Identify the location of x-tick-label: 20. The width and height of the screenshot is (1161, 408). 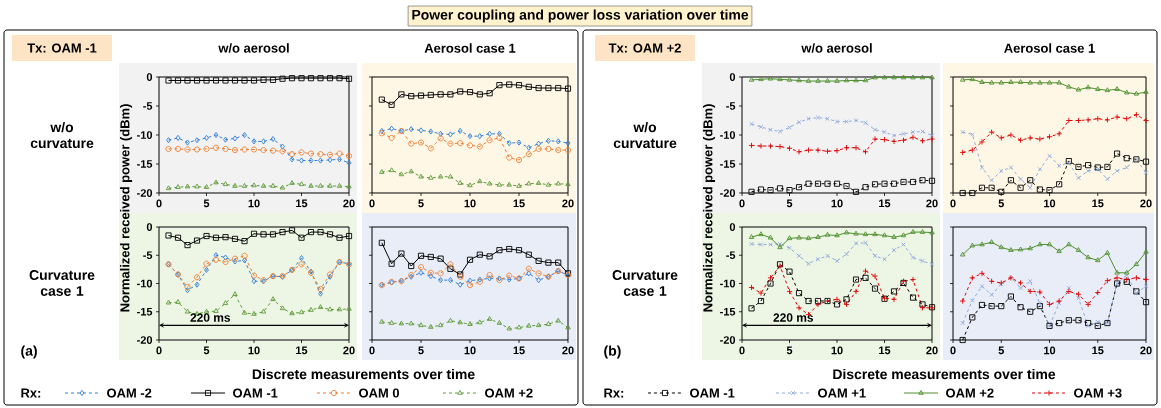
(932, 350).